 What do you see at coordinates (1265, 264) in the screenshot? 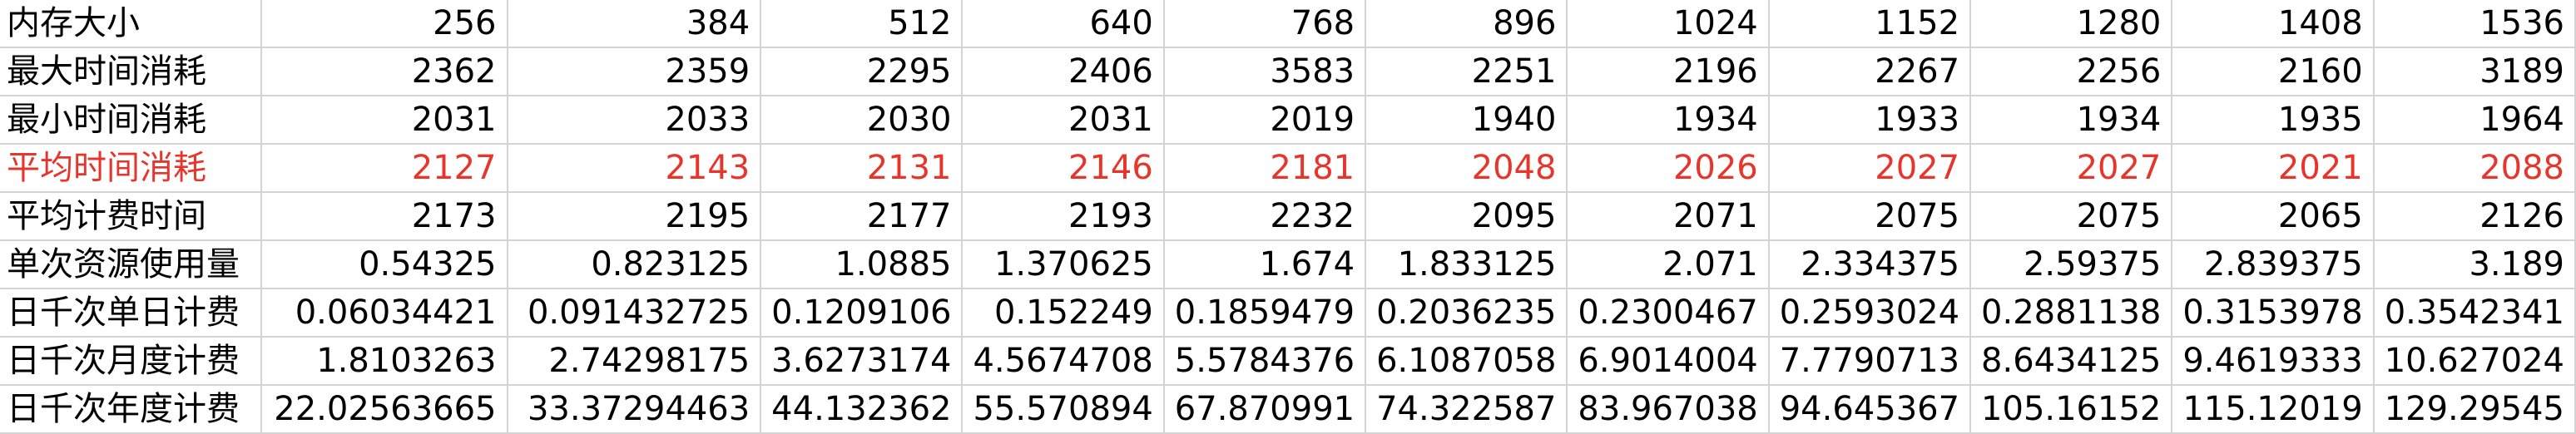
I see `value-cell: 1.674` at bounding box center [1265, 264].